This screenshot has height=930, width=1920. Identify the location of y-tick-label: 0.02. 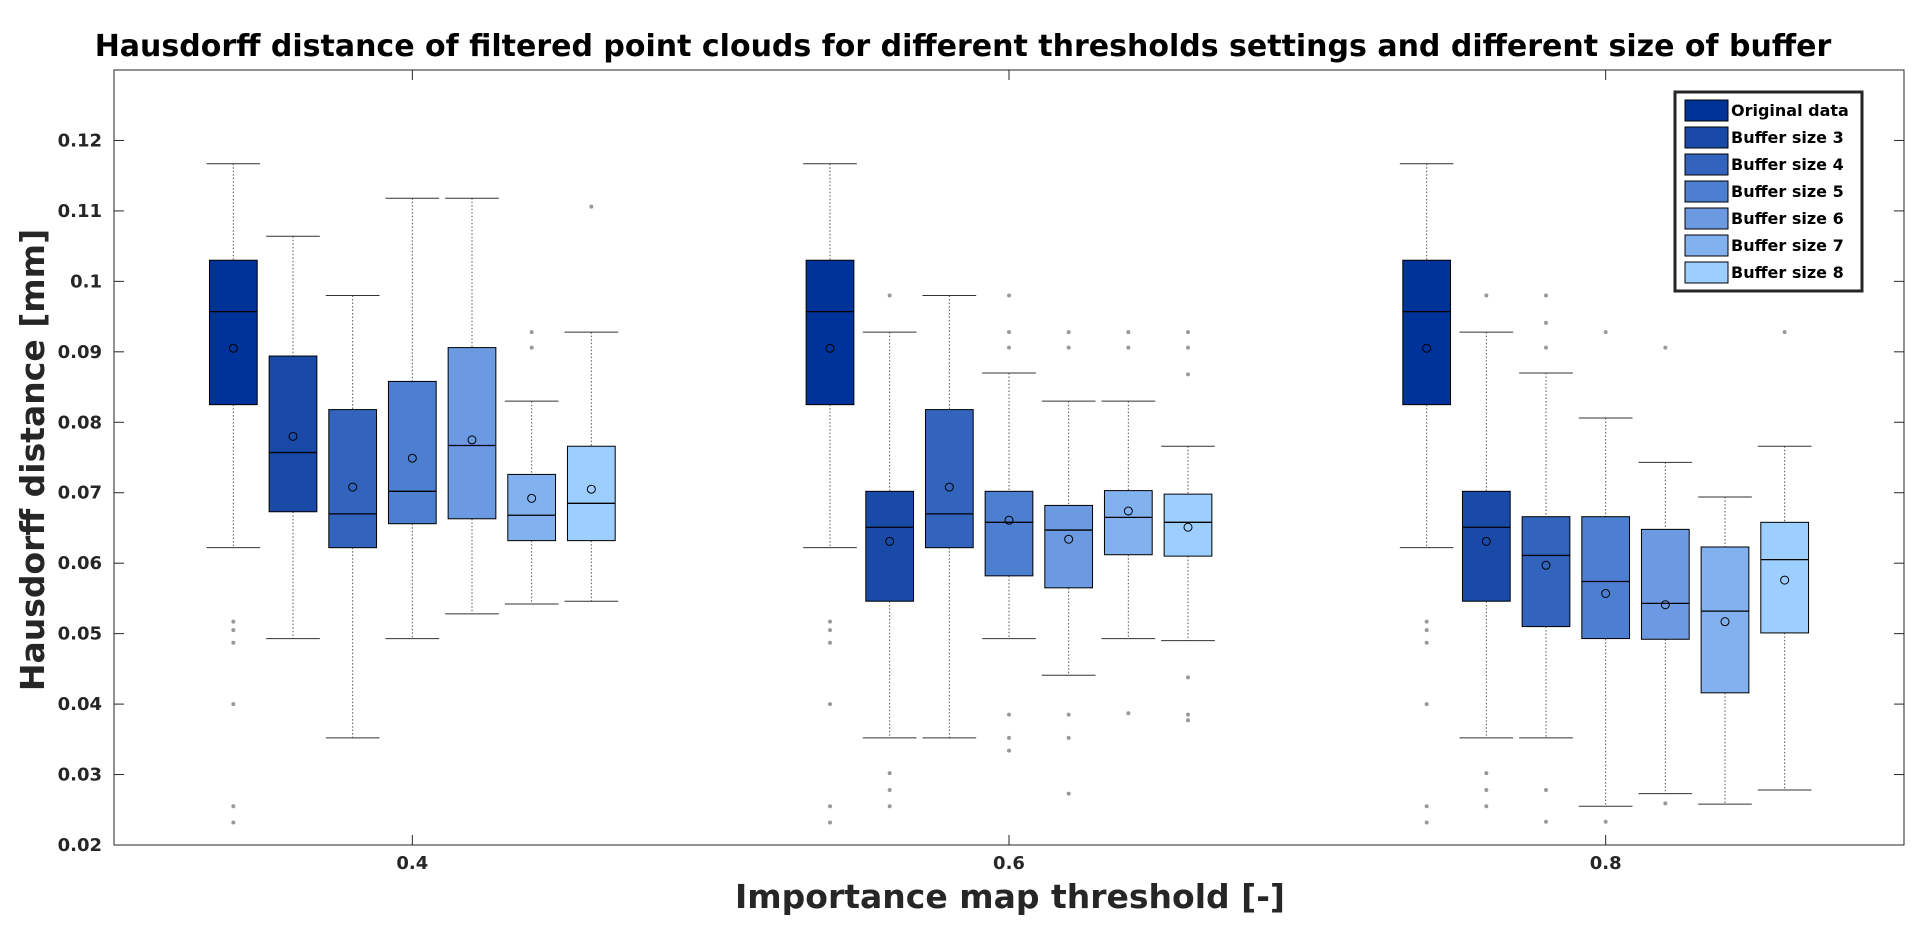
(80, 845).